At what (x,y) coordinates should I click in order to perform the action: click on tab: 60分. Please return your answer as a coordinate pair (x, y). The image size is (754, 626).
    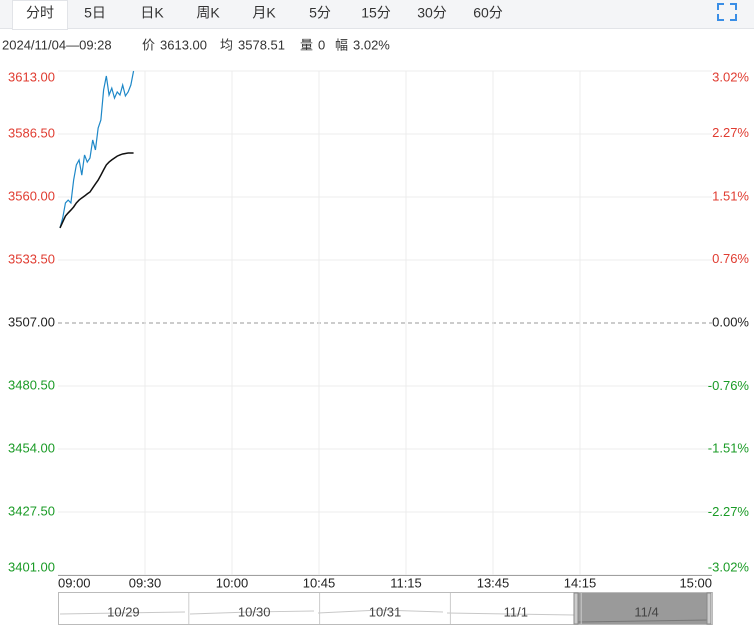
    Looking at the image, I should click on (488, 13).